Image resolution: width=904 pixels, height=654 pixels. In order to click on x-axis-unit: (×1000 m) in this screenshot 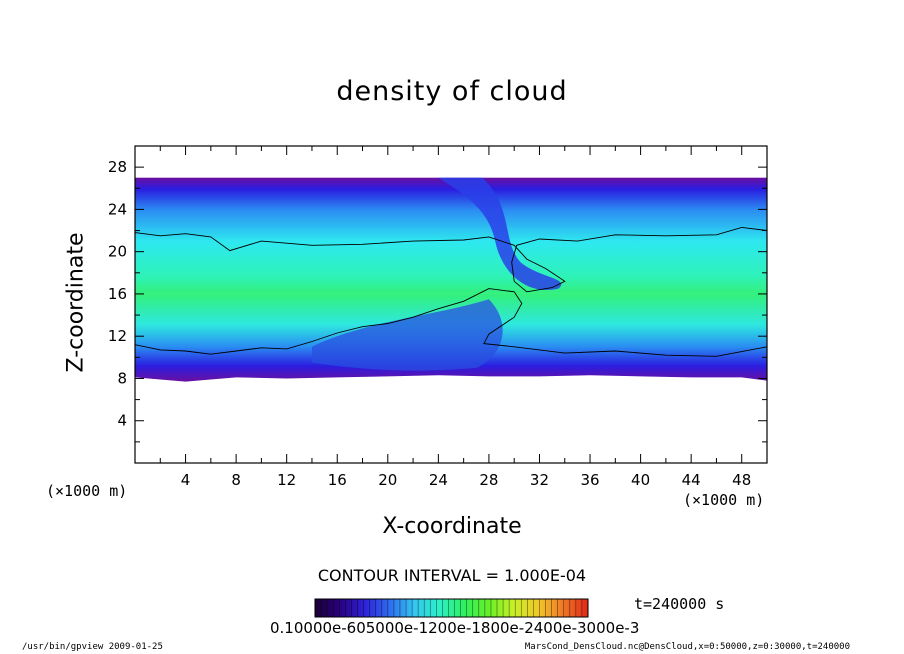, I will do `click(724, 500)`.